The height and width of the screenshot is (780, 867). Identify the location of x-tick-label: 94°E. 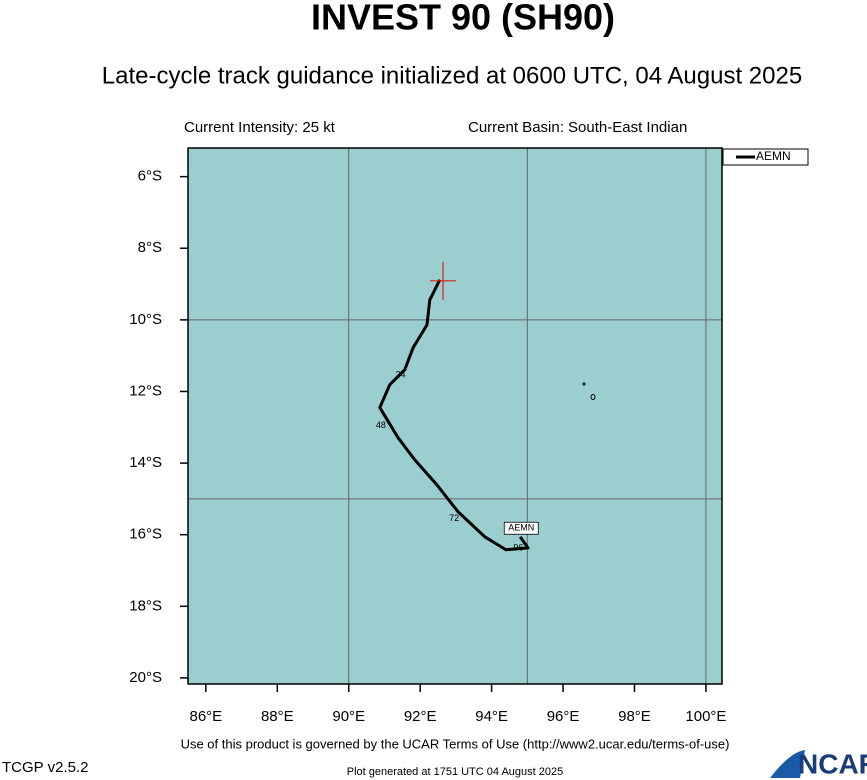
(491, 716).